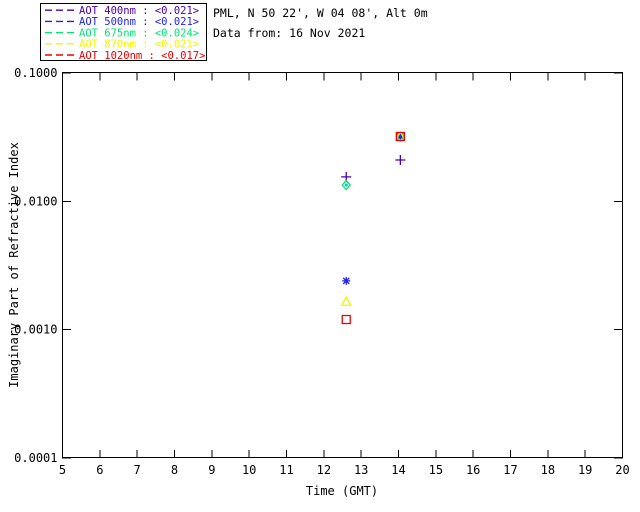  What do you see at coordinates (510, 470) in the screenshot?
I see `x-tick-label: 17` at bounding box center [510, 470].